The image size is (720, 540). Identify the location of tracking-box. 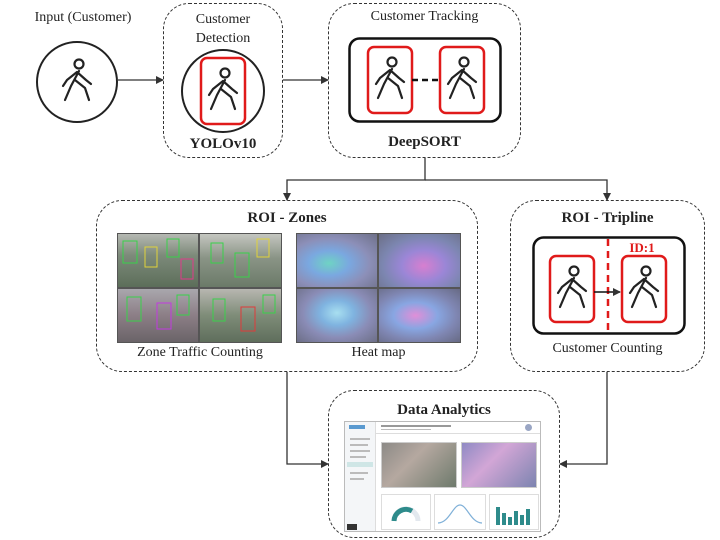
(424, 80).